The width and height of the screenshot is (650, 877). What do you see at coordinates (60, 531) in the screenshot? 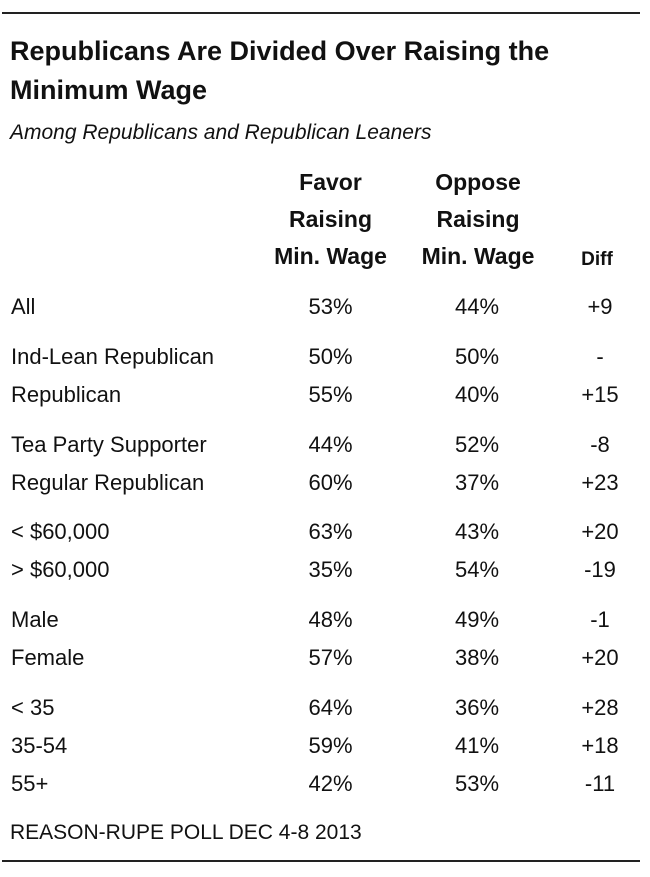
I see `row-label: < $60,000` at bounding box center [60, 531].